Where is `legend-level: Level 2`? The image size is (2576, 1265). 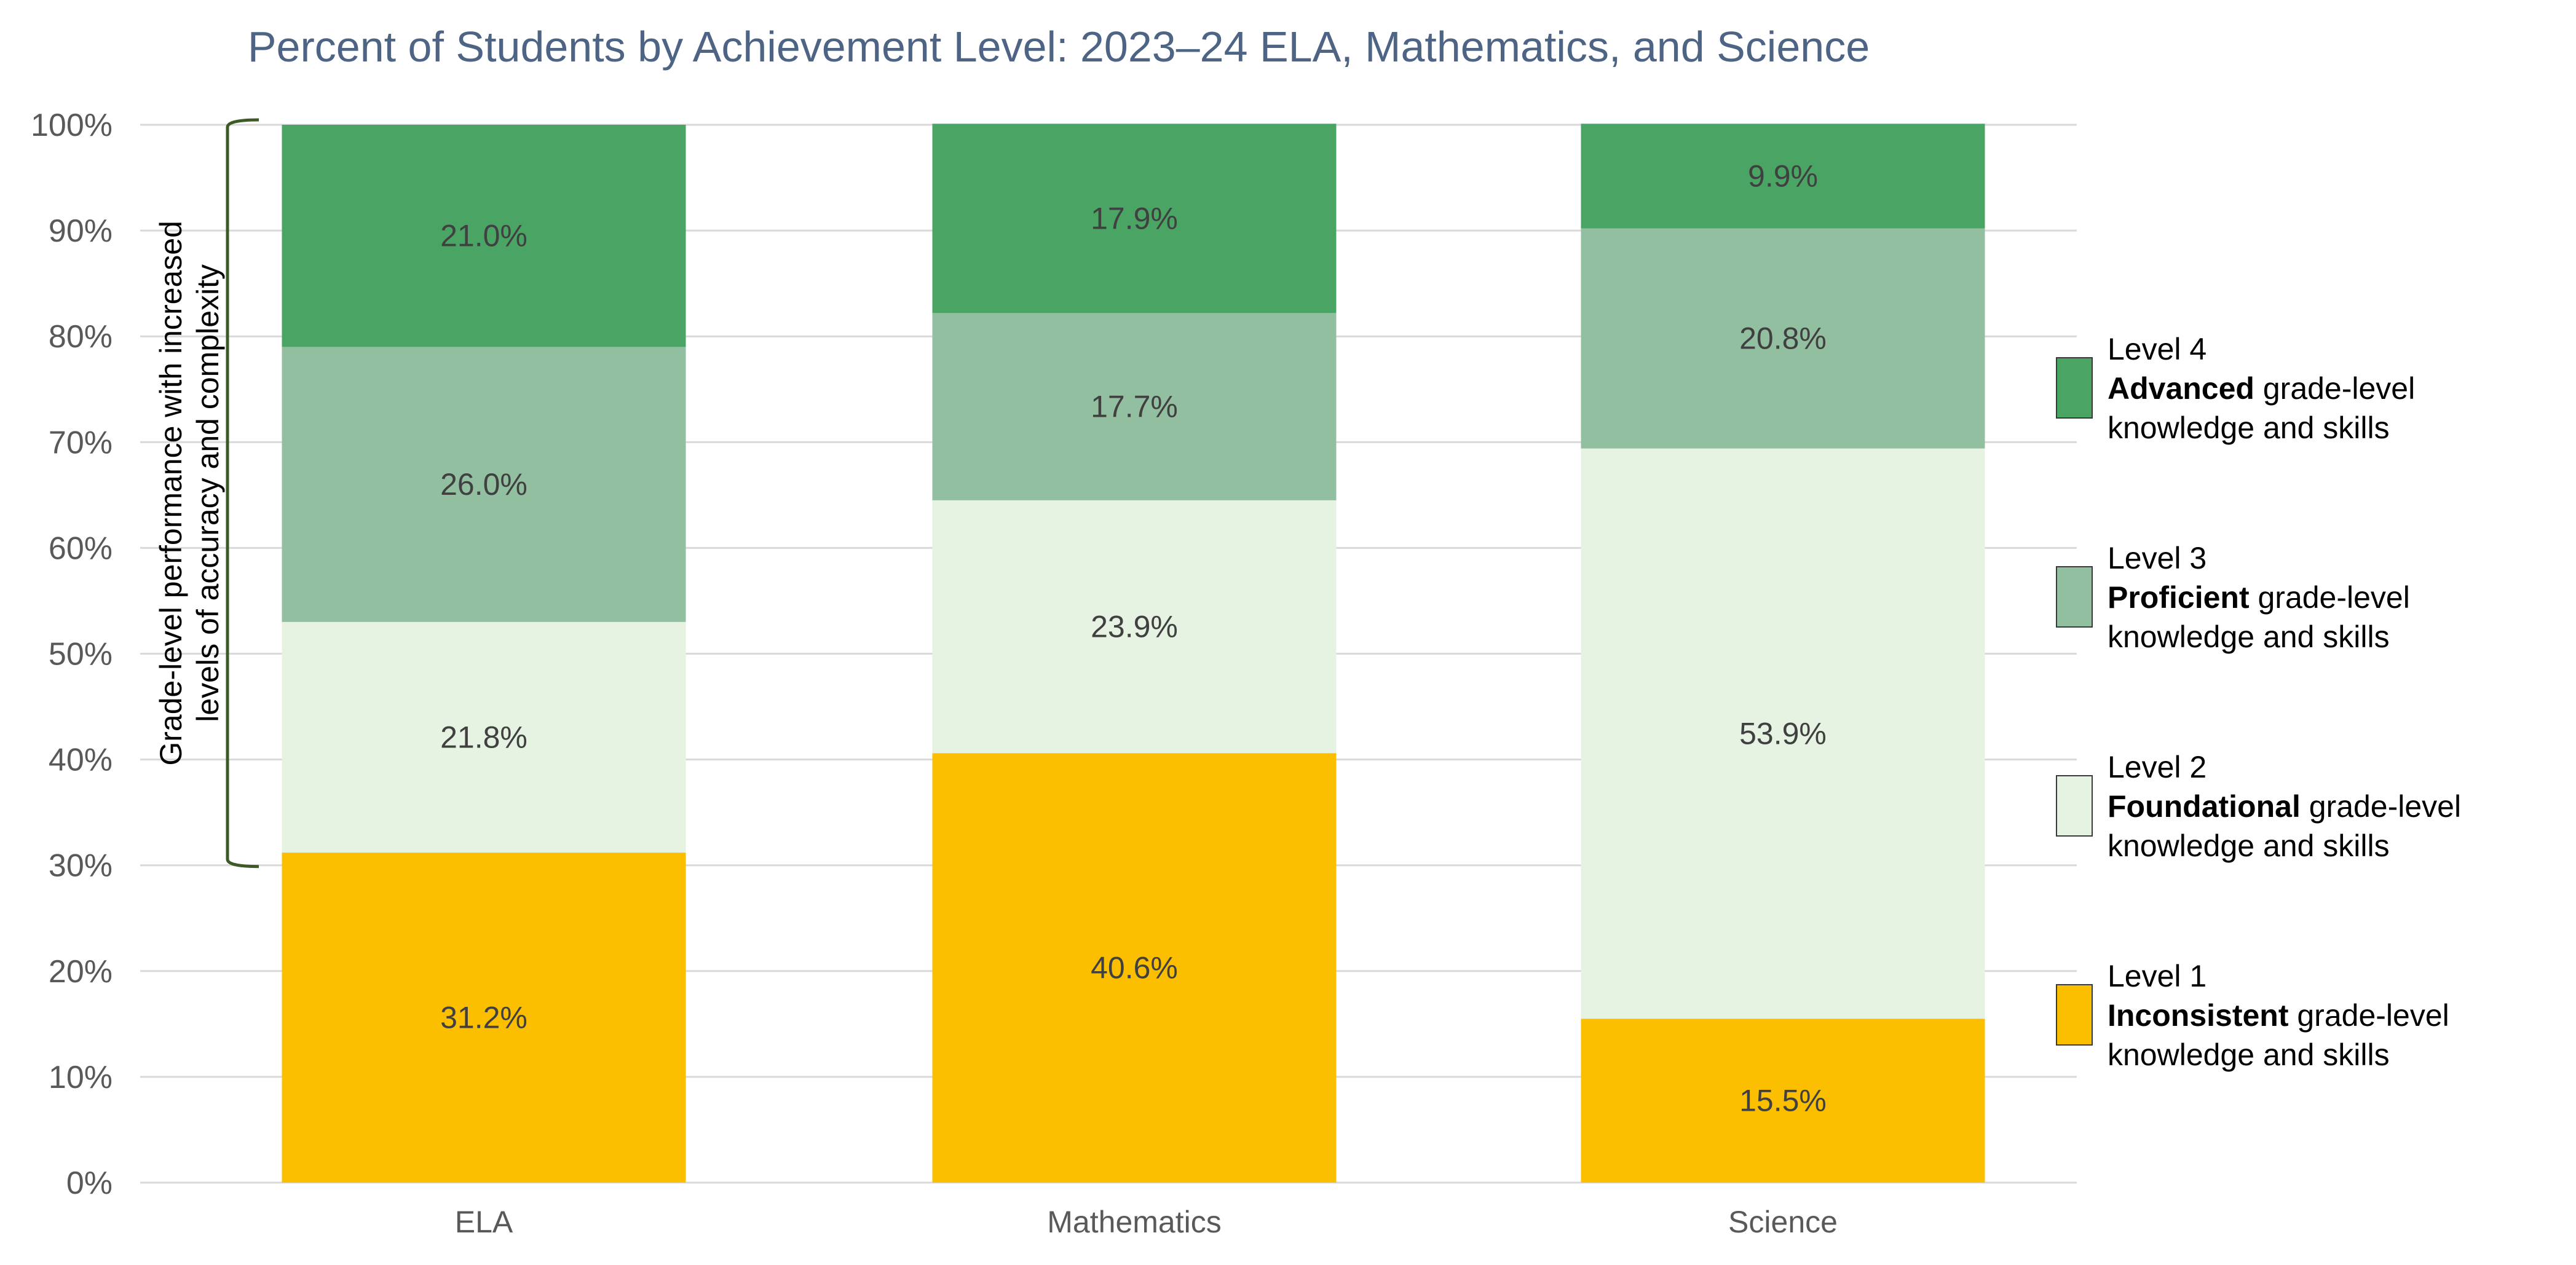 legend-level: Level 2 is located at coordinates (2158, 767).